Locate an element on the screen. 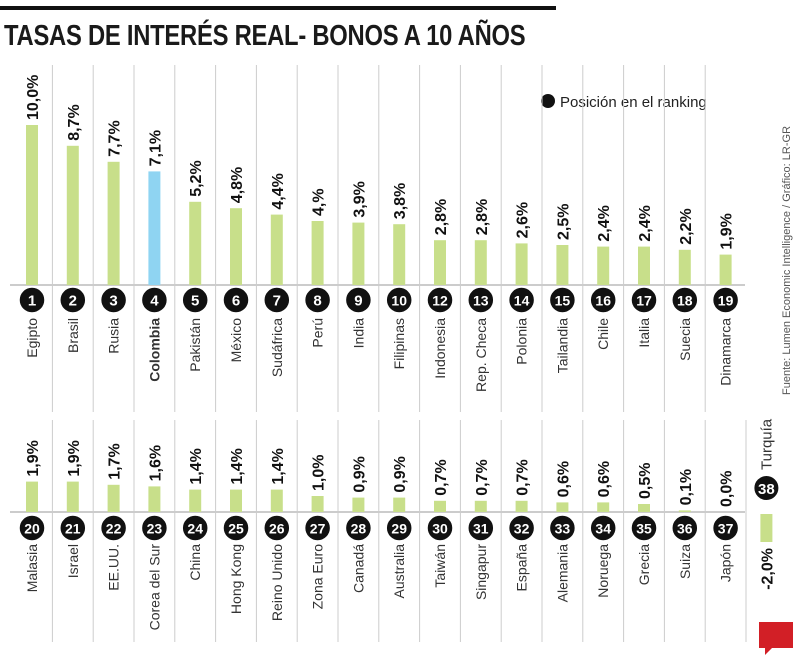 The width and height of the screenshot is (800, 666). legend-label: Posición en el ranking is located at coordinates (633, 102).